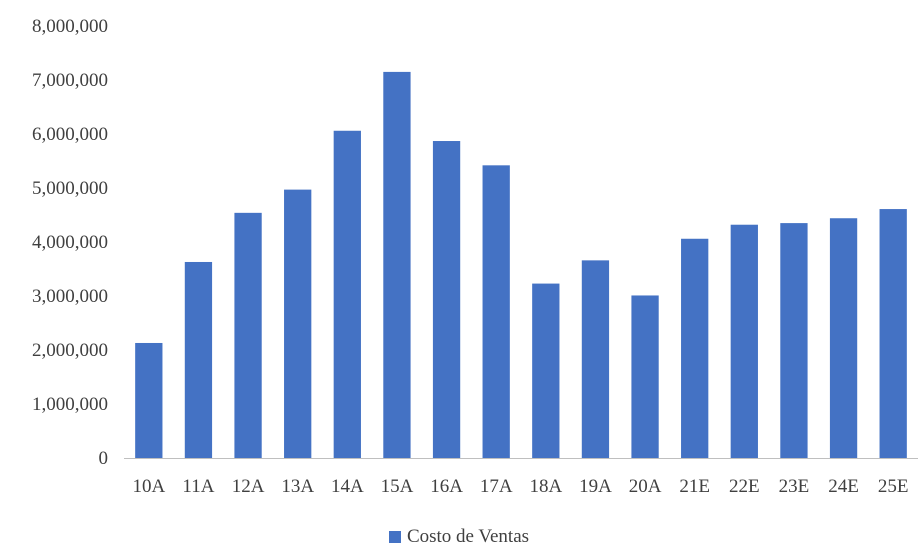  I want to click on bar-25E, so click(893, 333).